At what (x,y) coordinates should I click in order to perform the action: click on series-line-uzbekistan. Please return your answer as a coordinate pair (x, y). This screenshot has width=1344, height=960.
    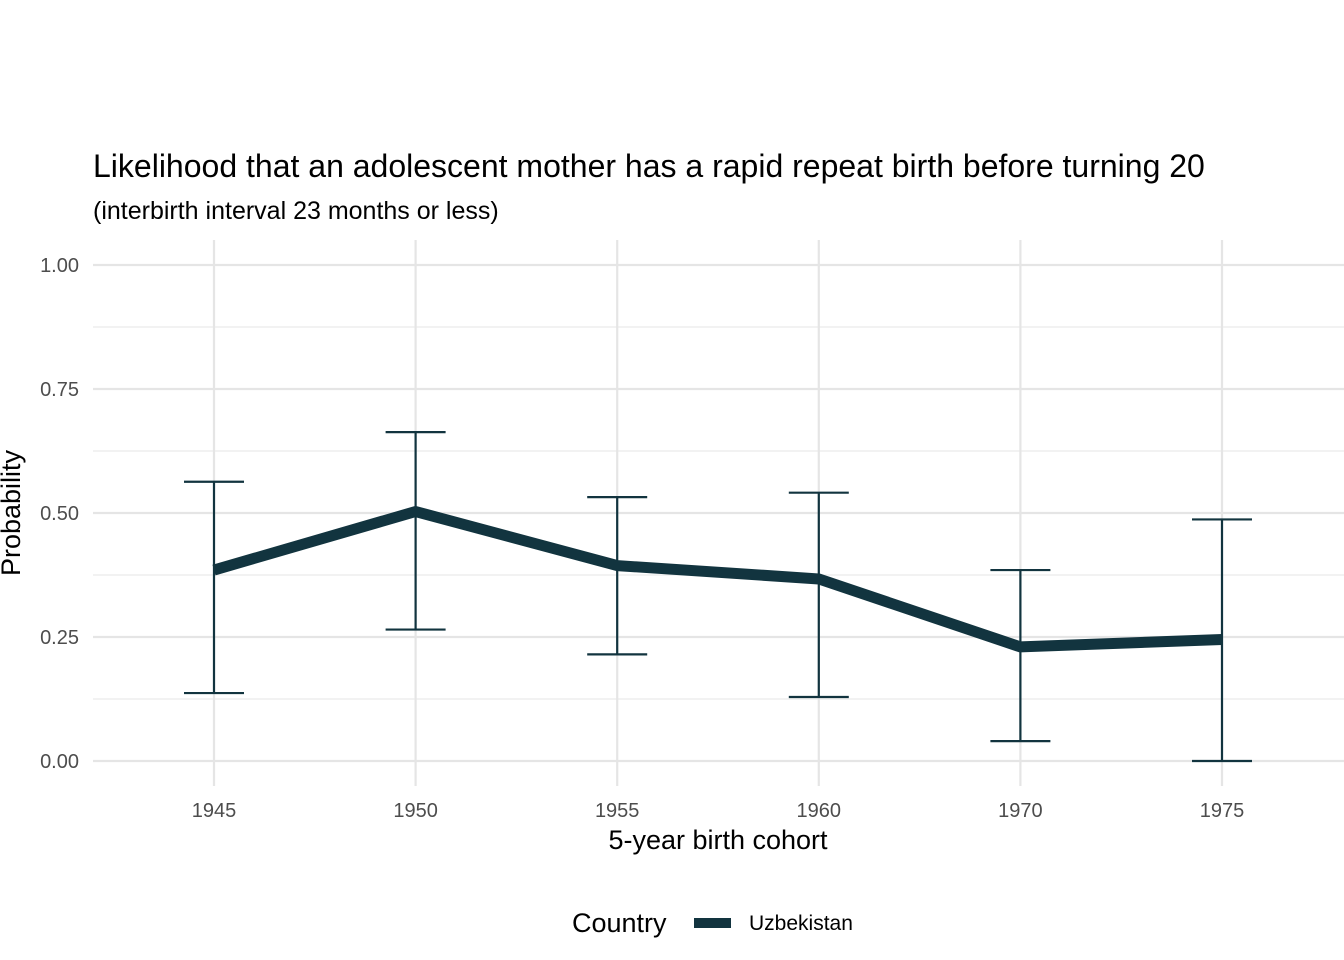
    Looking at the image, I should click on (717, 579).